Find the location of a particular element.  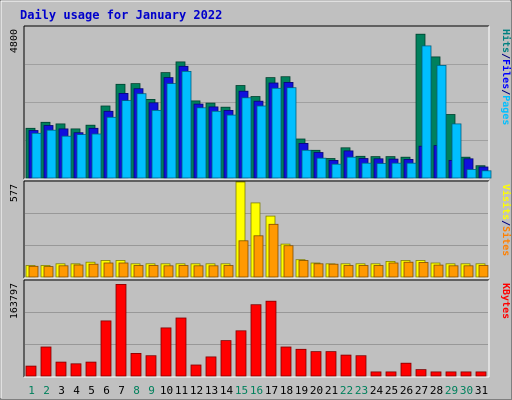

legend-item: KBytes is located at coordinates (505, 301).